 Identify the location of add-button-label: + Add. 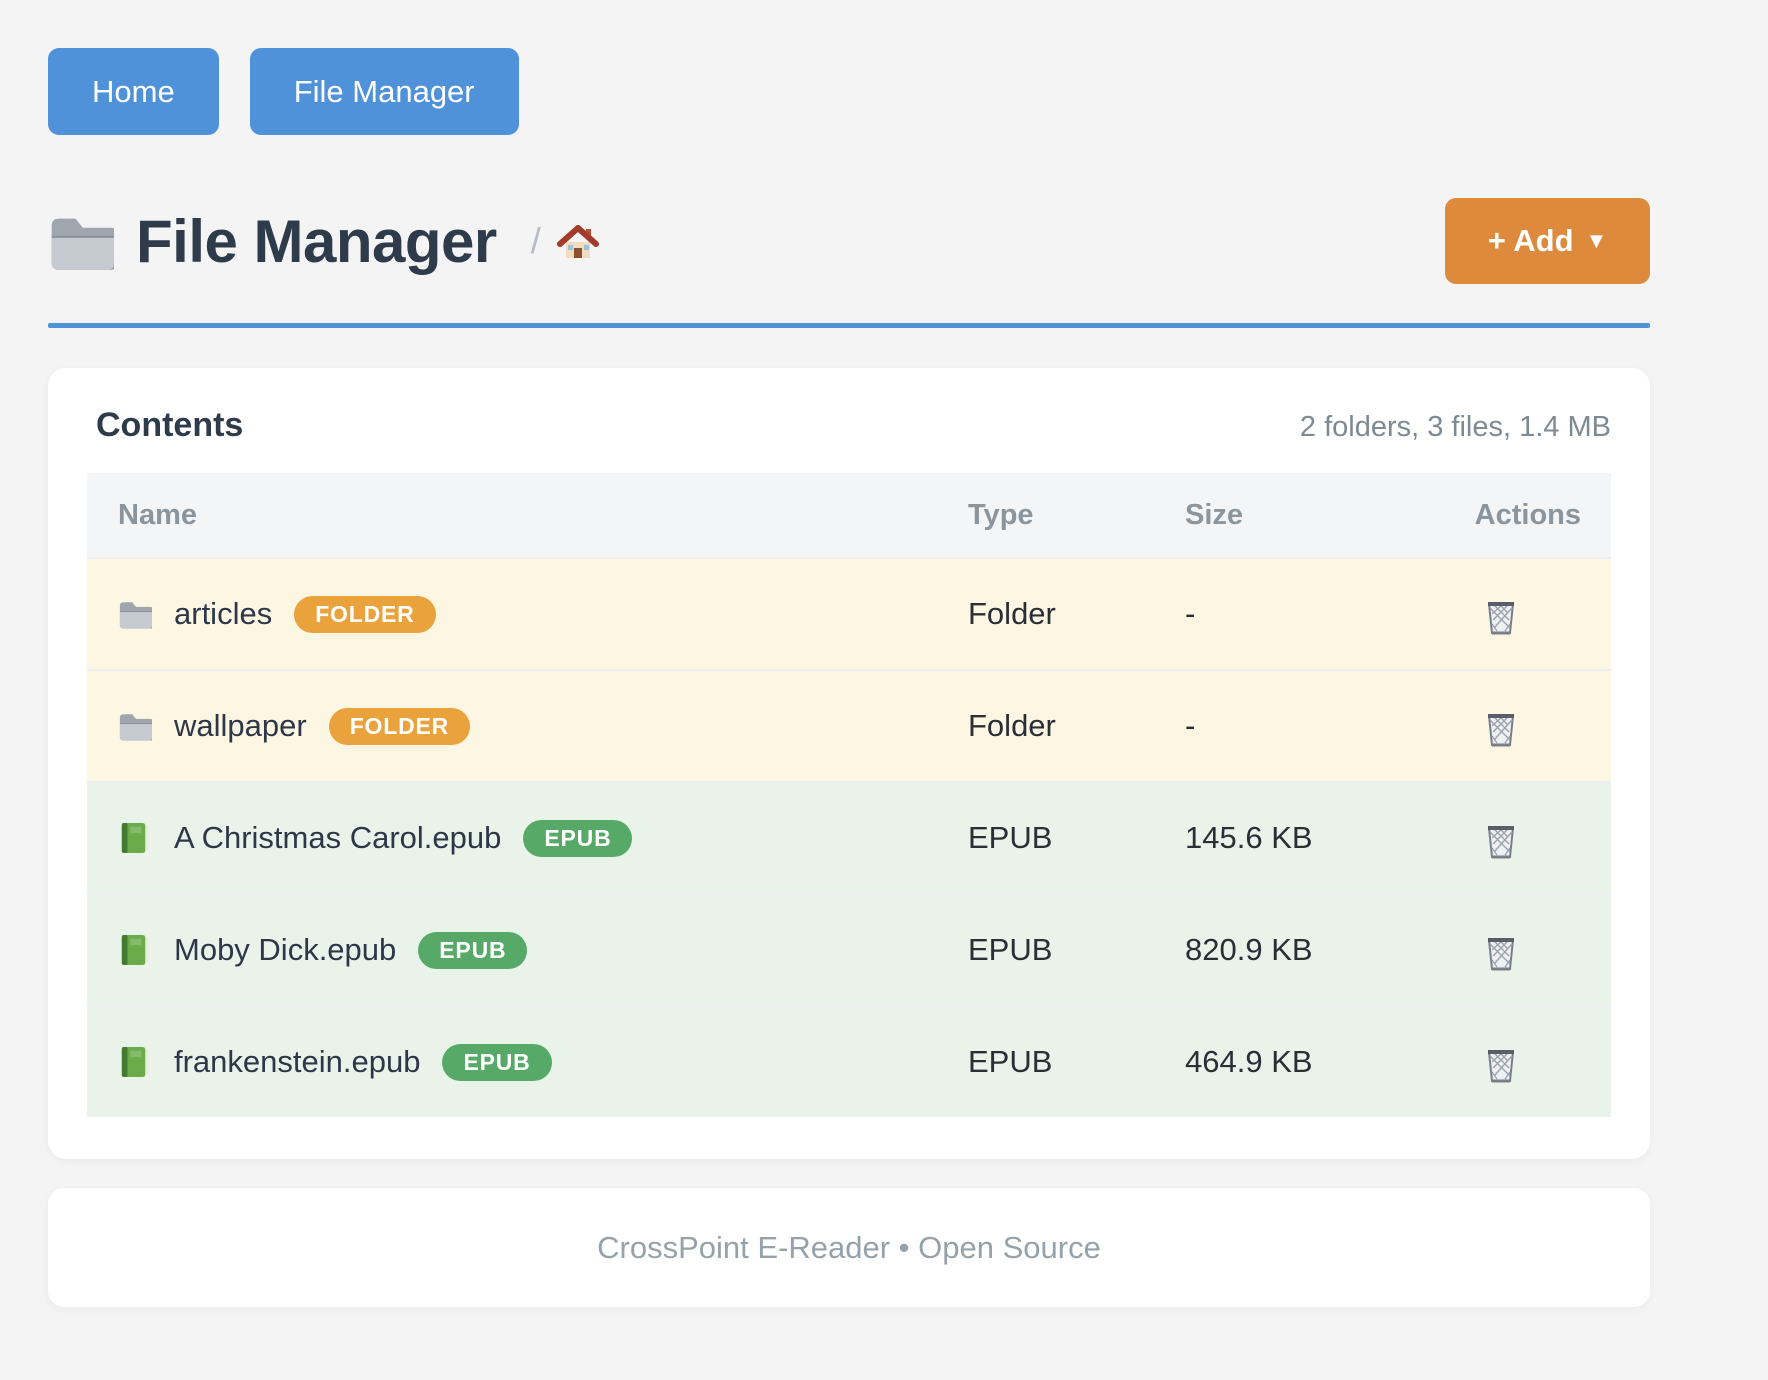
(1530, 240).